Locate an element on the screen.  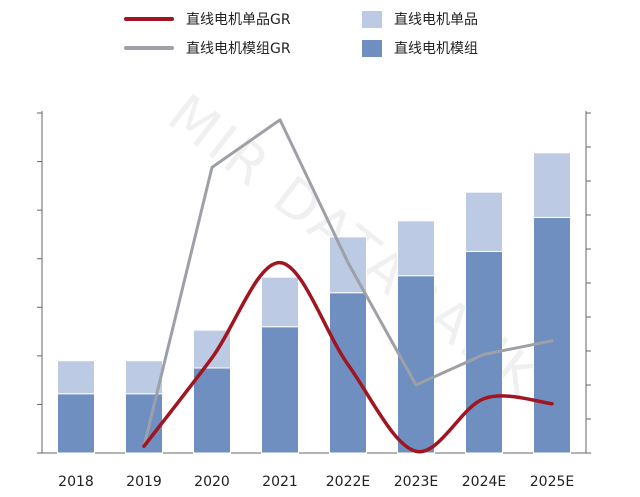
legend-item-single: 直线电机单品 is located at coordinates (420, 19).